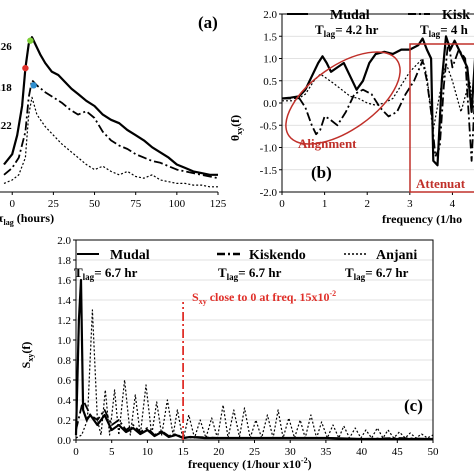 This screenshot has width=474, height=474. I want to click on panel-c-legend-anjani-lag-value: = 6.7 hr, so click(386, 272).